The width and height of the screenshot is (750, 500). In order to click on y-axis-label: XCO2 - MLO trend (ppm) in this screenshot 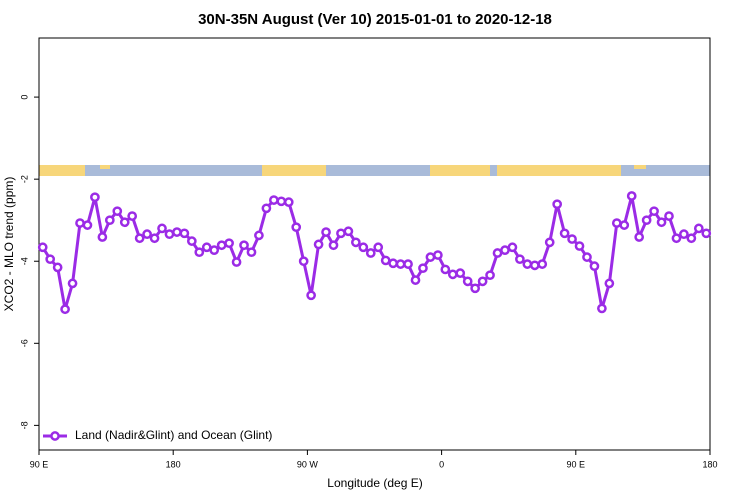, I will do `click(9, 244)`.